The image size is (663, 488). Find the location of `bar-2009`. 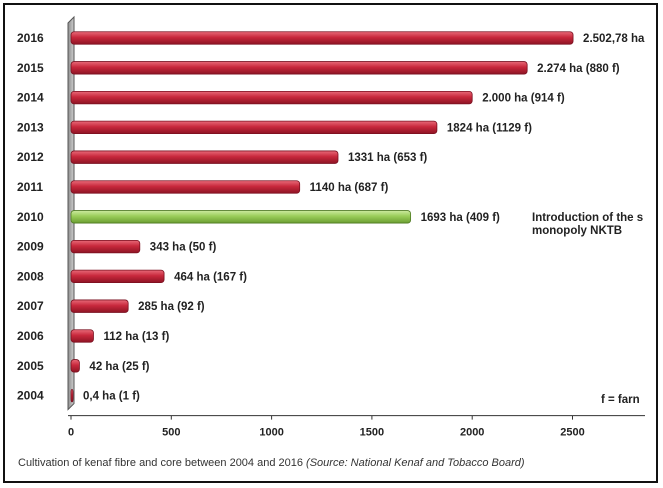

bar-2009 is located at coordinates (105, 246).